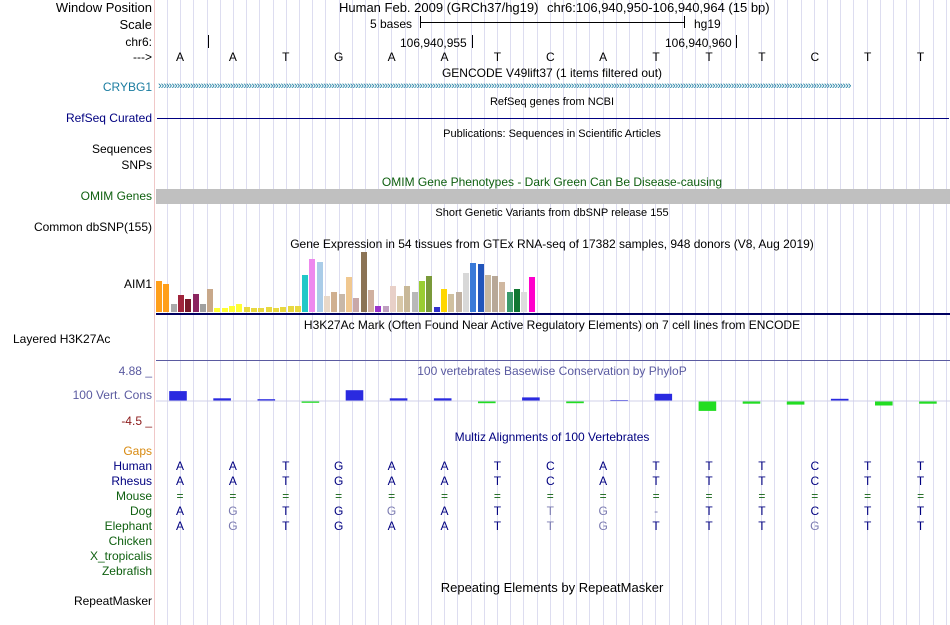  I want to click on ruler-tick, so click(208, 41).